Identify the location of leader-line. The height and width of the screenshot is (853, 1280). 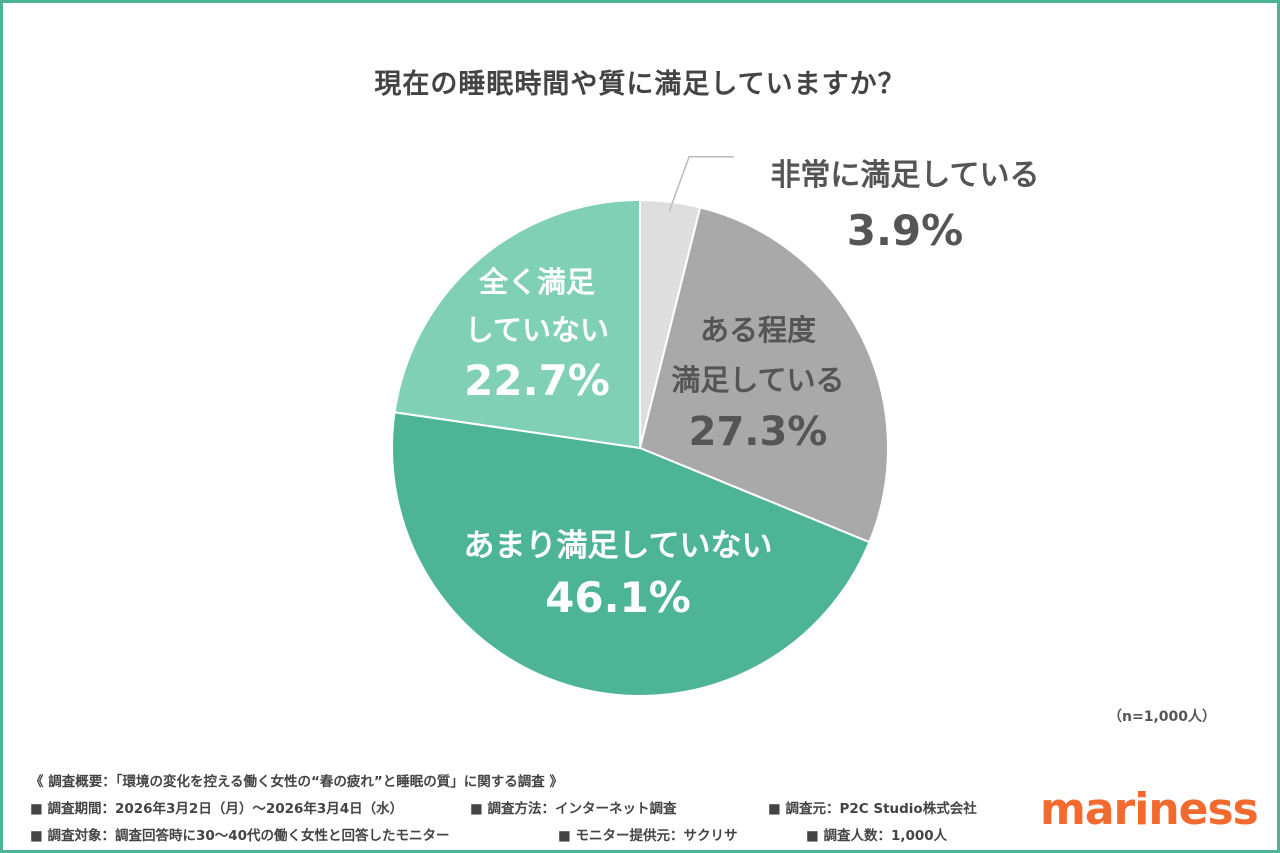
(701, 184).